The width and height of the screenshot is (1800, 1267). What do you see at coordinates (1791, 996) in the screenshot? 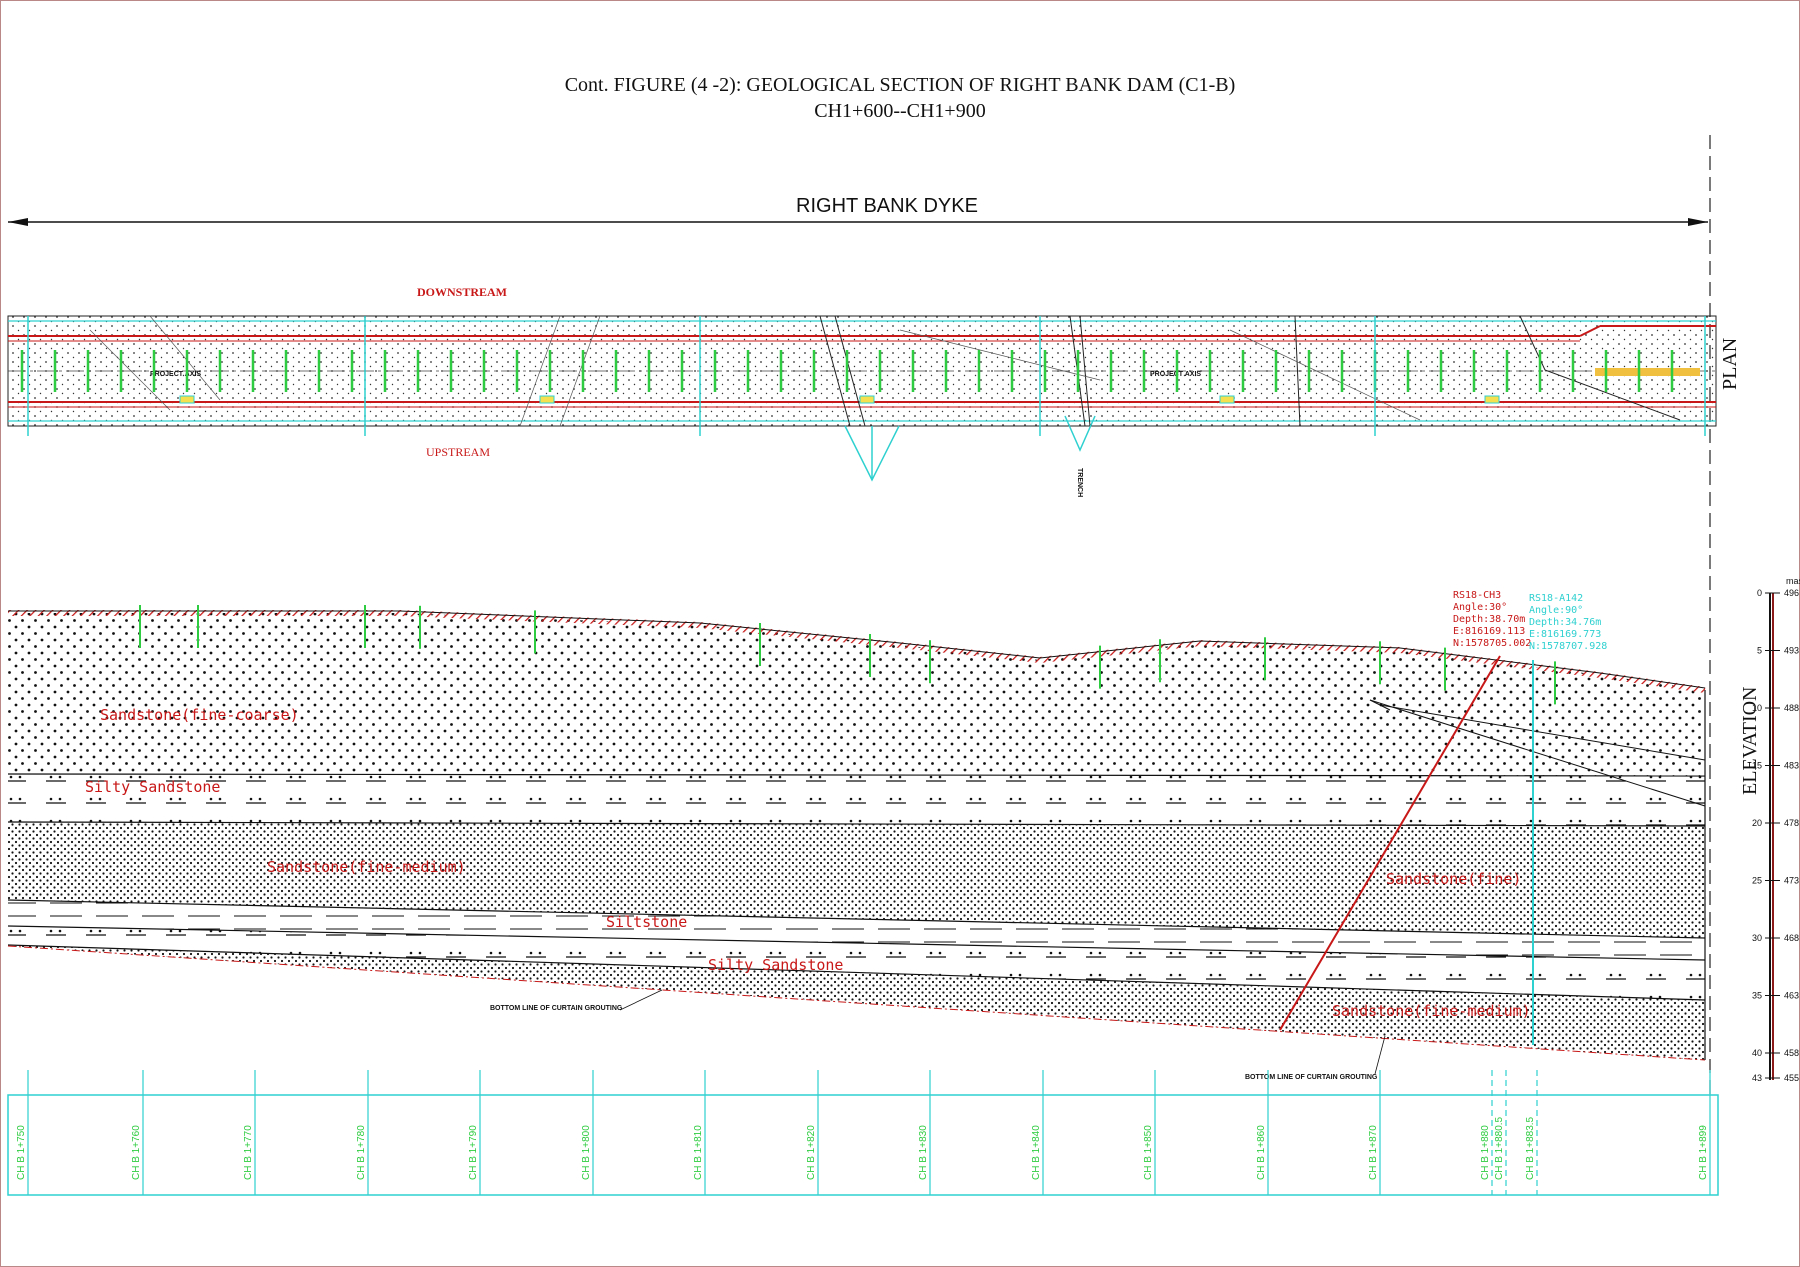
I see `elevation-masl: 463` at bounding box center [1791, 996].